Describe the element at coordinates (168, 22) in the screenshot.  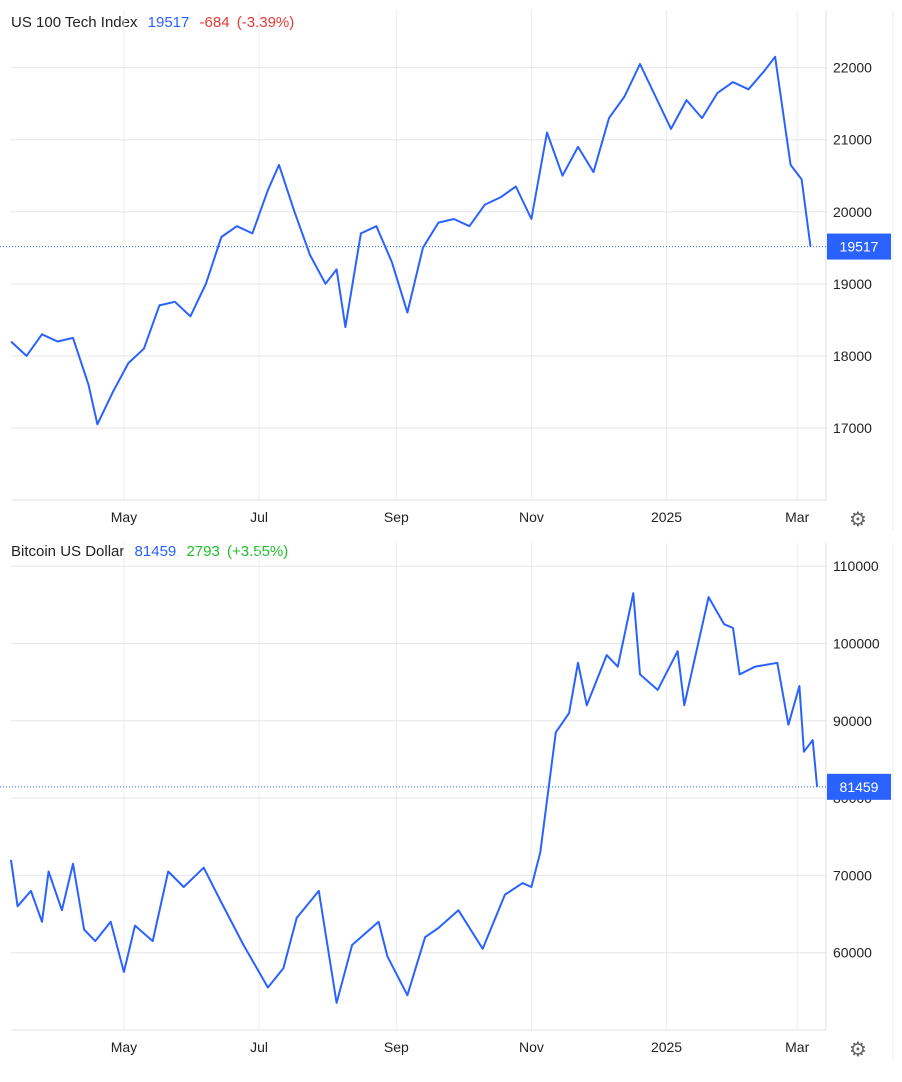
I see `last-price: 19517` at that location.